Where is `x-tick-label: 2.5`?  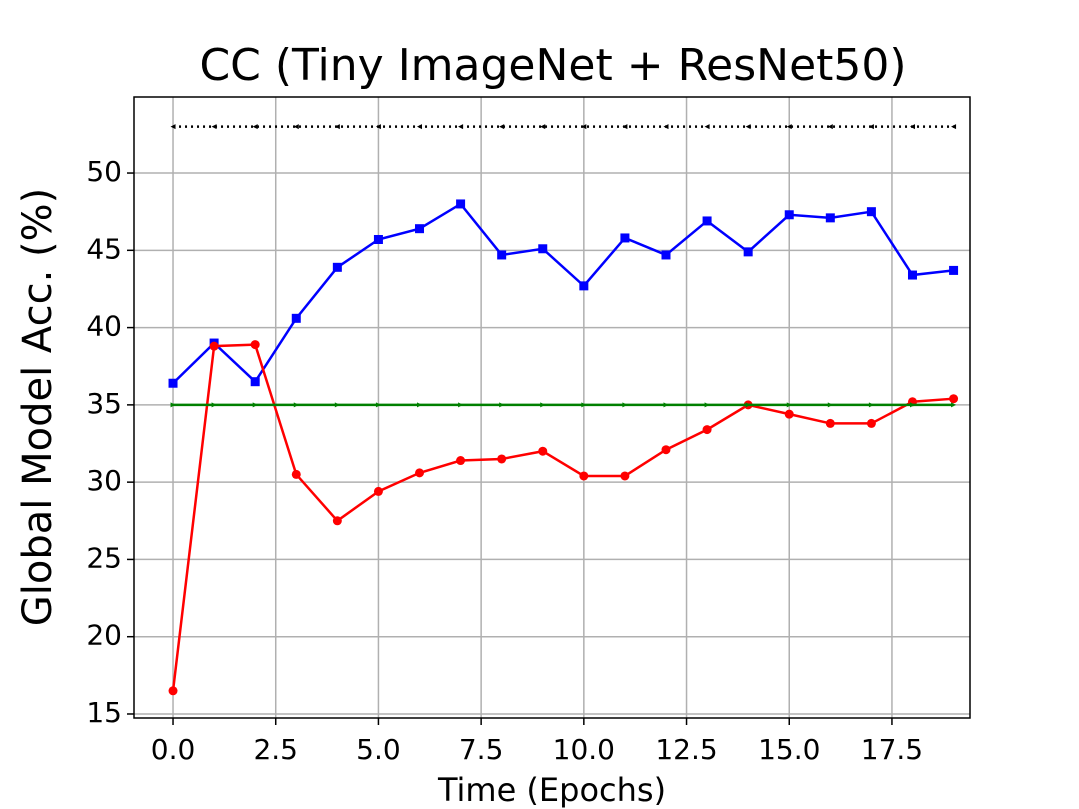
x-tick-label: 2.5 is located at coordinates (275, 749).